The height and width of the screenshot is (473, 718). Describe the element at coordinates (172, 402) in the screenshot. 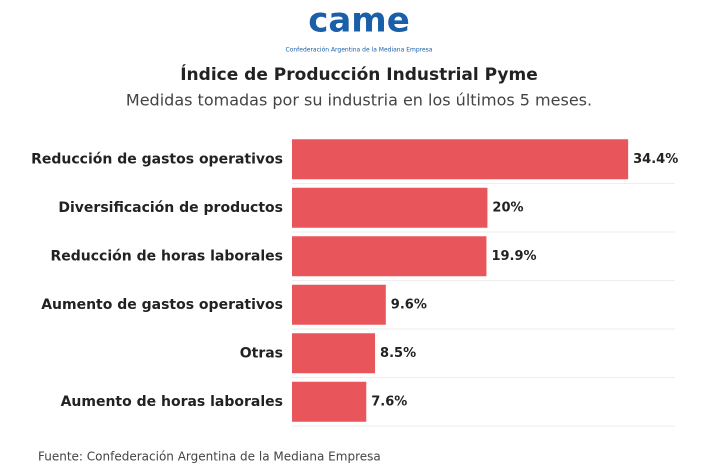

I see `category-label: Aumento de horas laborales` at that location.